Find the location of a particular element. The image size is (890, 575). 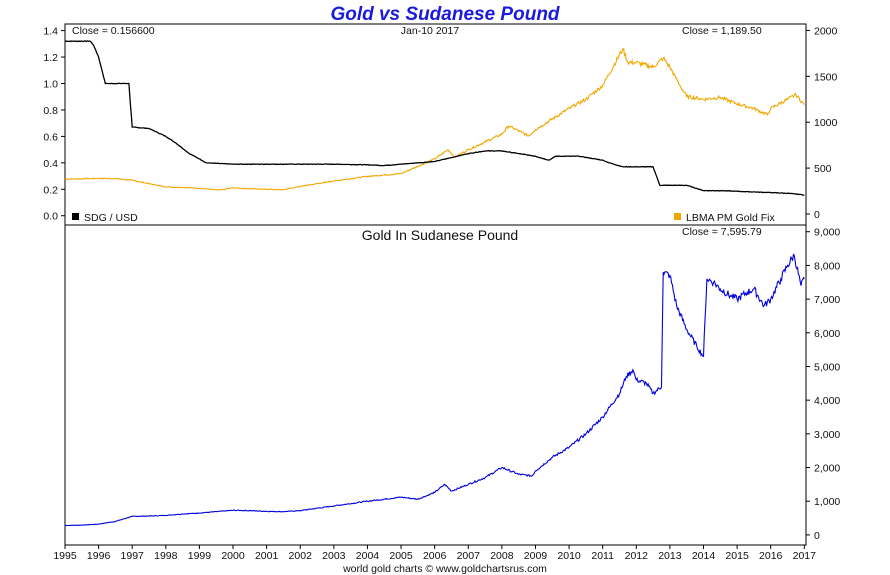

right-y-tick-label: 0 is located at coordinates (817, 215).